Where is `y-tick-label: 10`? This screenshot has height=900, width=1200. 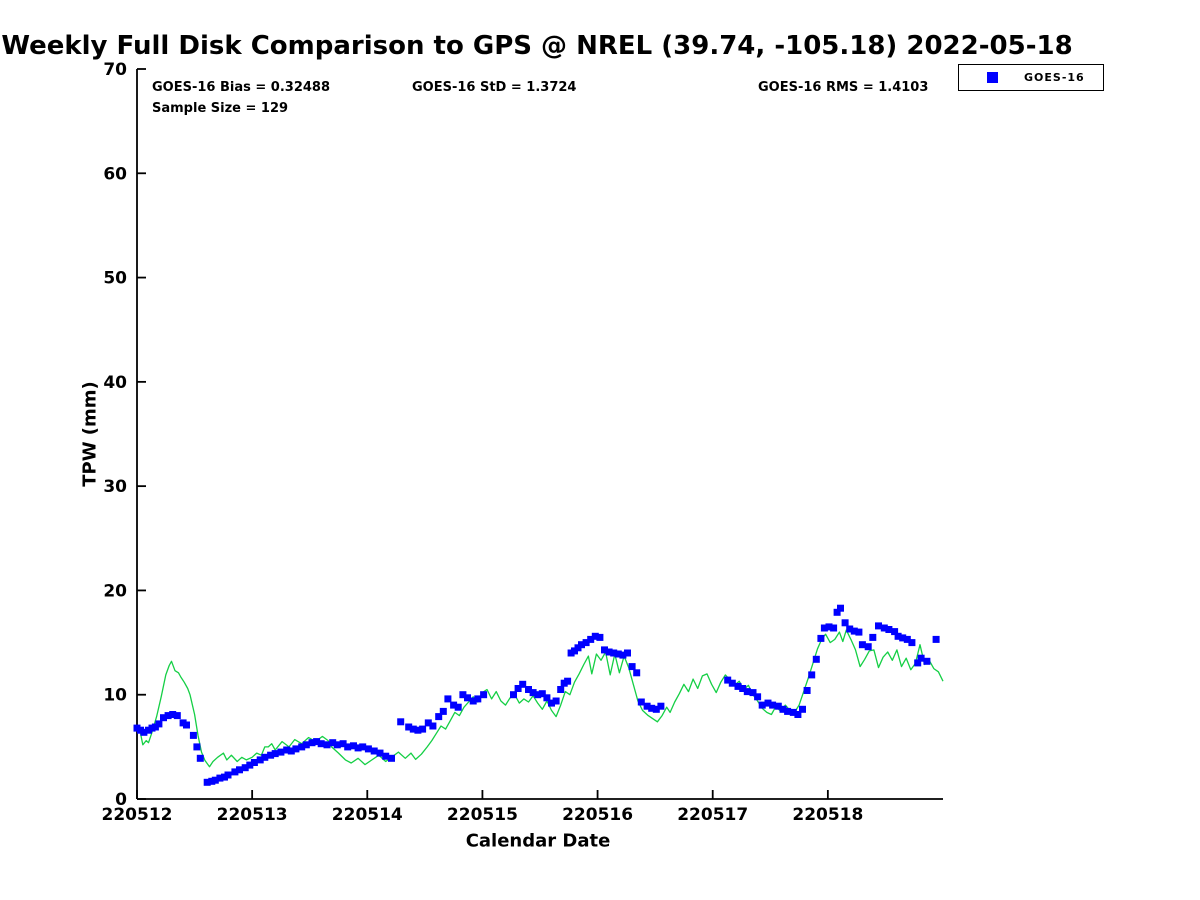 y-tick-label: 10 is located at coordinates (115, 696).